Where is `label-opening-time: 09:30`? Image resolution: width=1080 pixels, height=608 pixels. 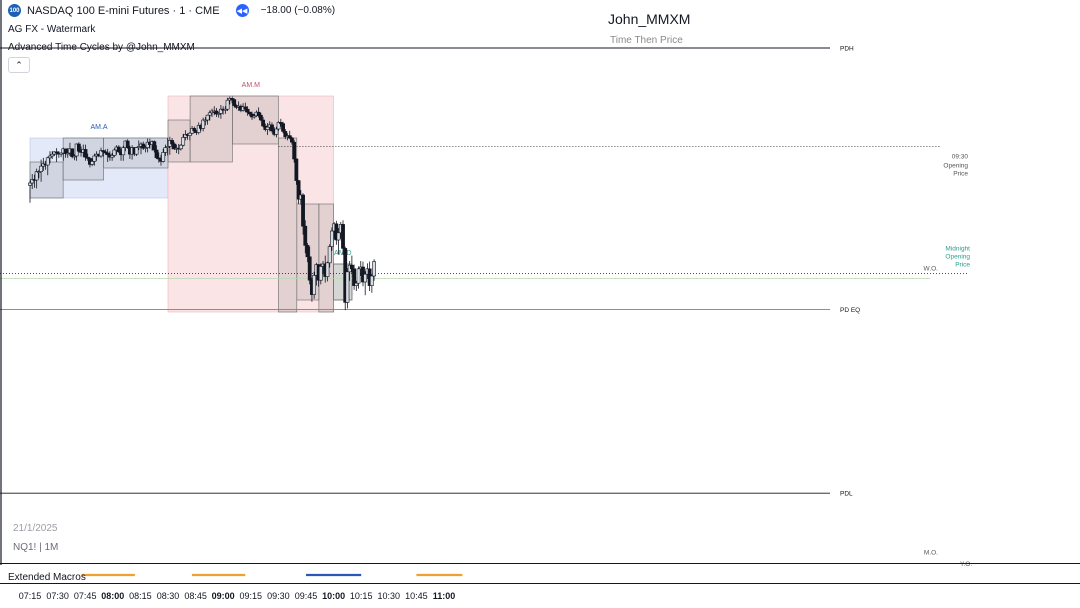 label-opening-time: 09:30 is located at coordinates (960, 156).